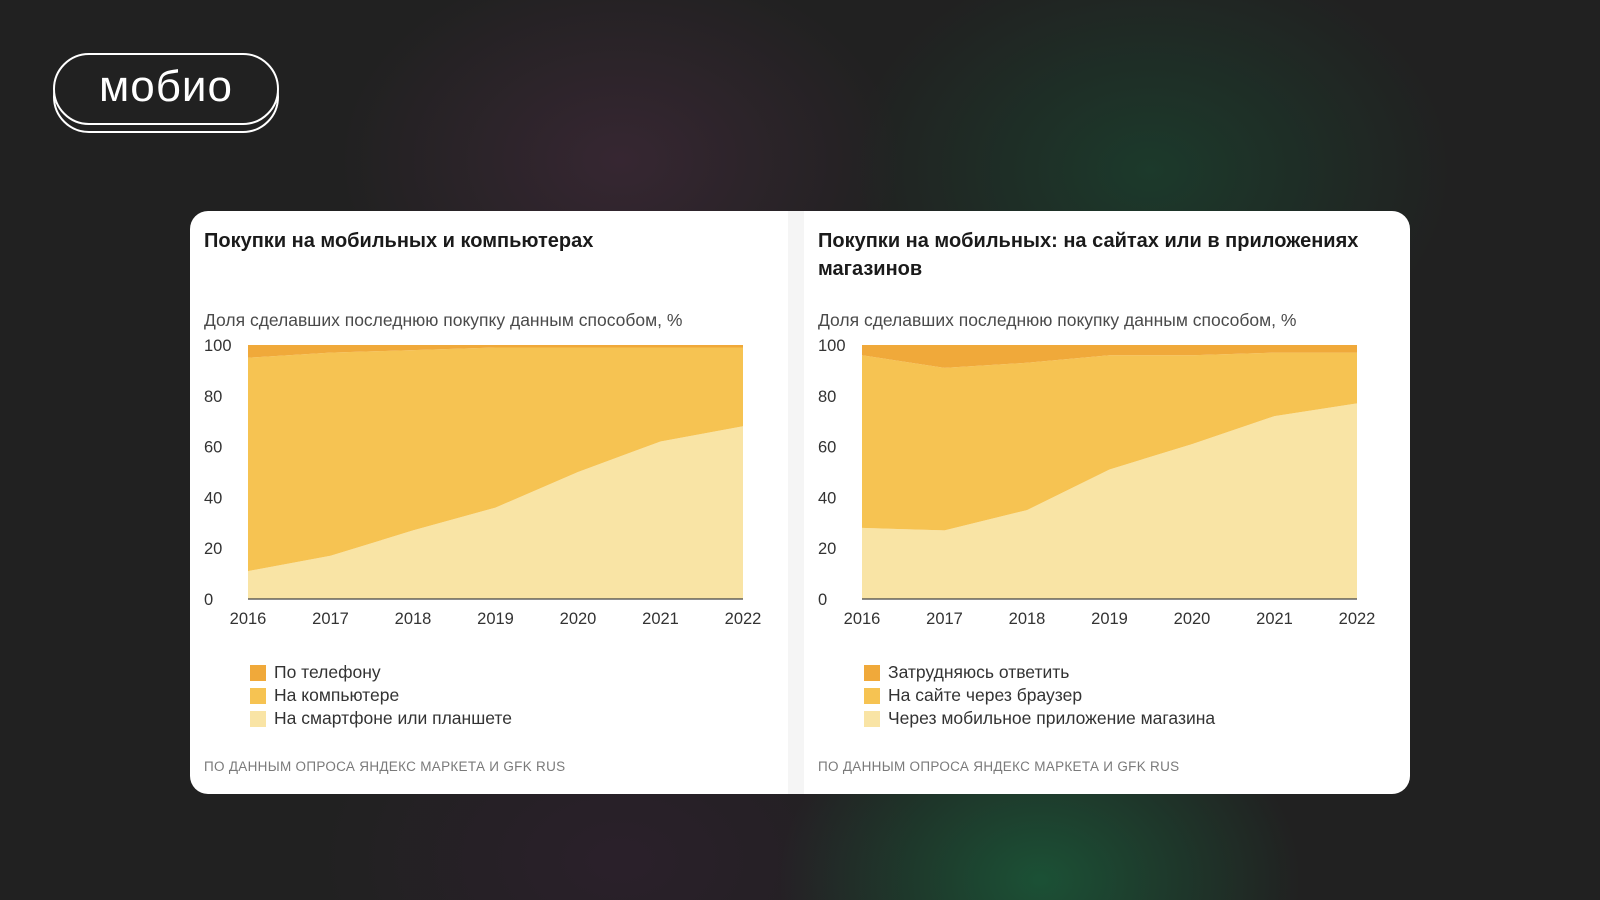 The height and width of the screenshot is (900, 1600). What do you see at coordinates (166, 86) in the screenshot?
I see `logo-text: мобио` at bounding box center [166, 86].